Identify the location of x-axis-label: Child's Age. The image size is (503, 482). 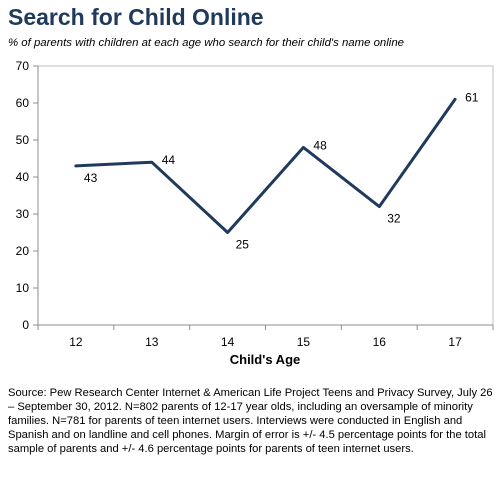
(265, 359).